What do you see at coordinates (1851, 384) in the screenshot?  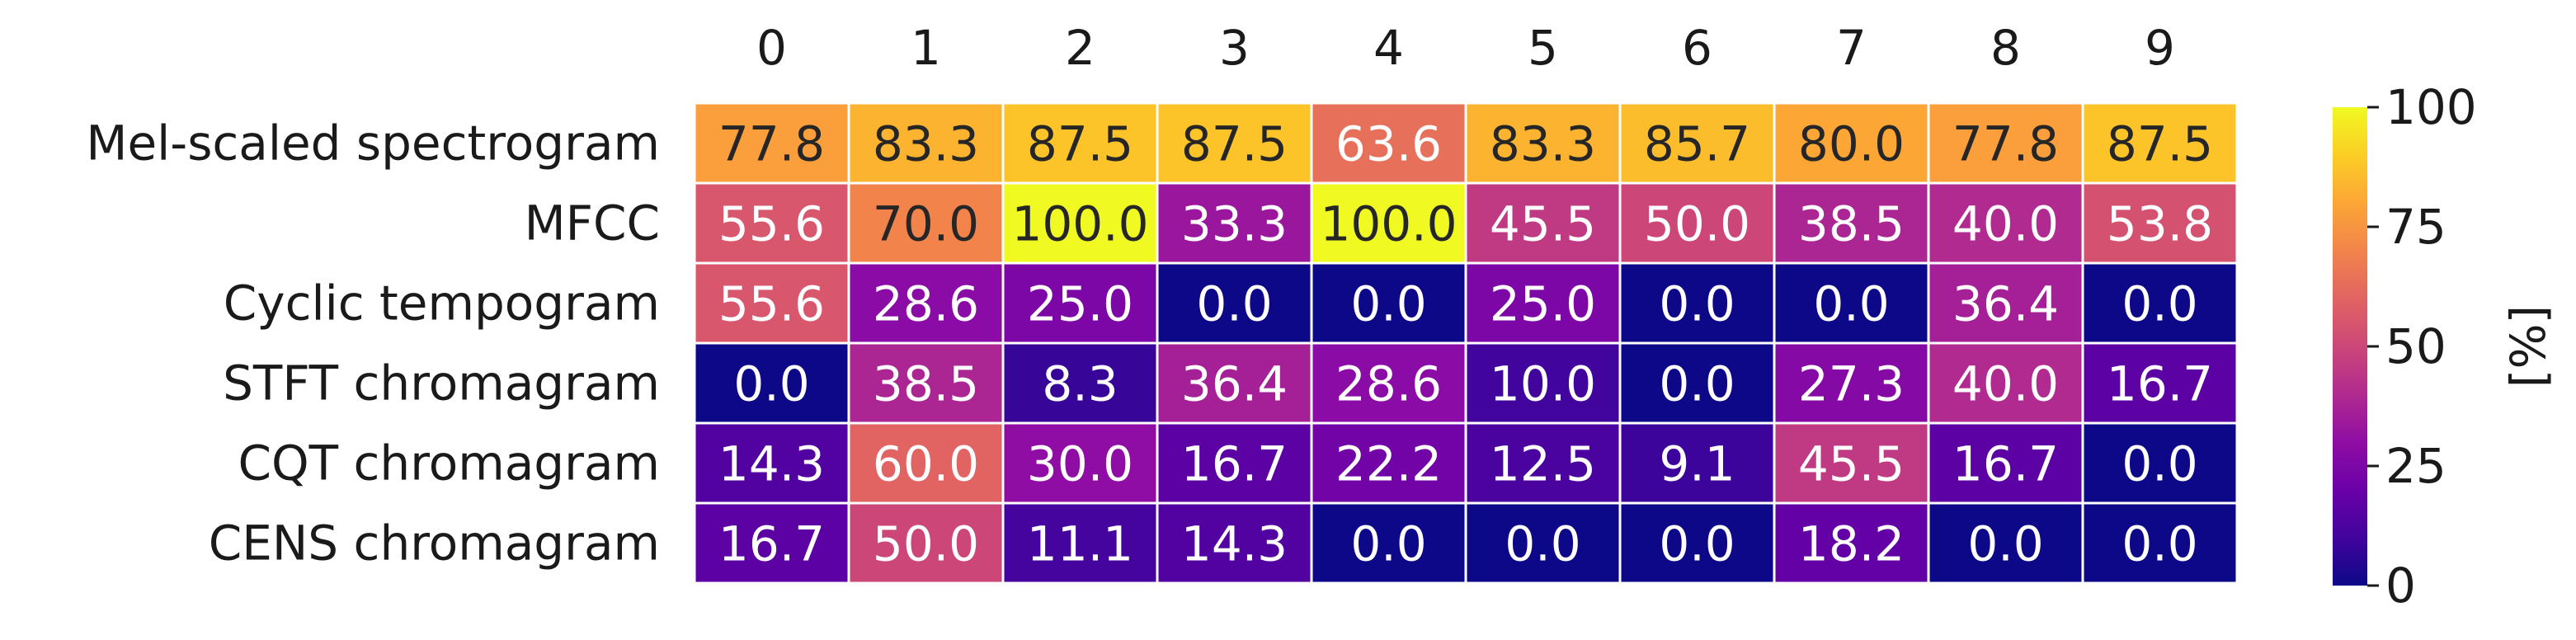 I see `cell-value-label: 27.3` at bounding box center [1851, 384].